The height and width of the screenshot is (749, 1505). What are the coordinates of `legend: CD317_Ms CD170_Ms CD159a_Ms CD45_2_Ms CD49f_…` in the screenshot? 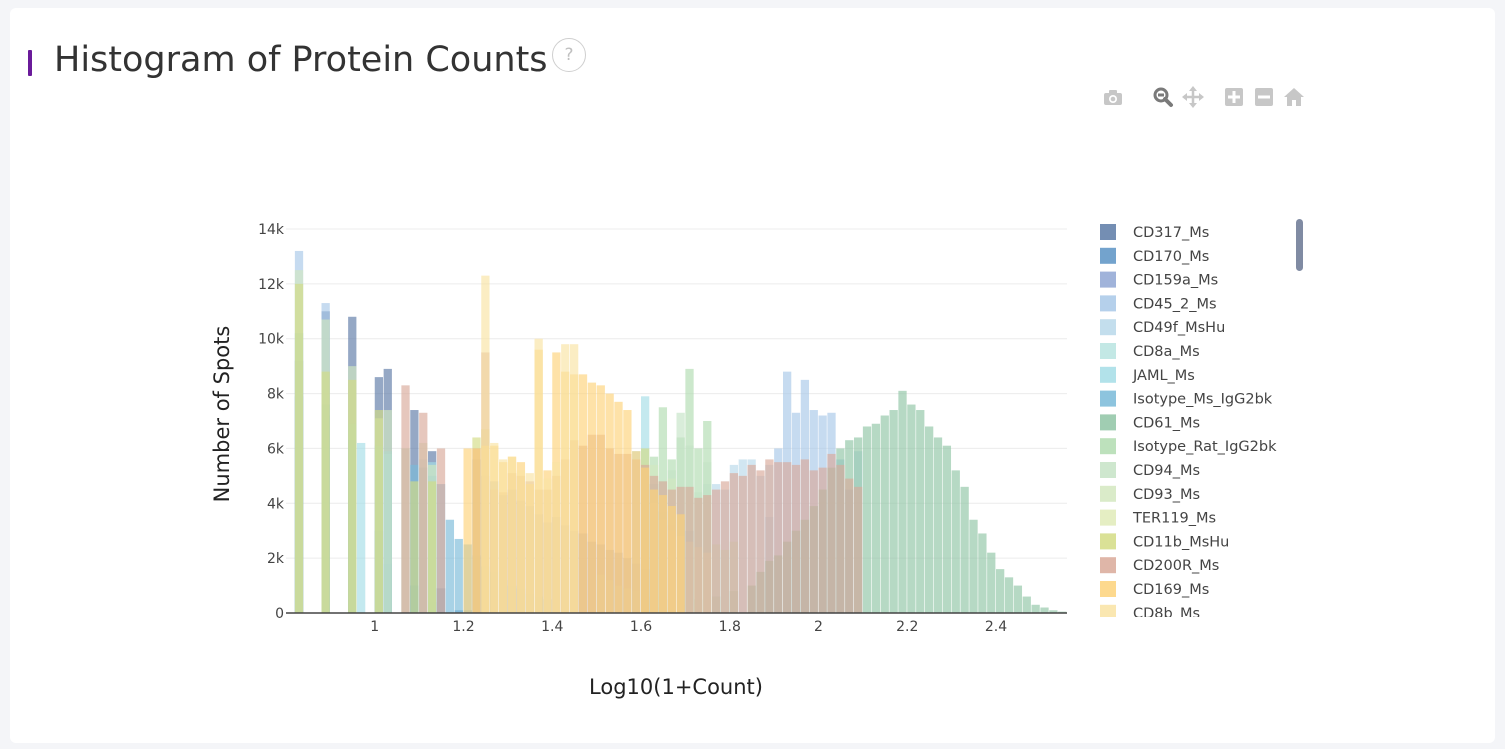 It's located at (1188, 423).